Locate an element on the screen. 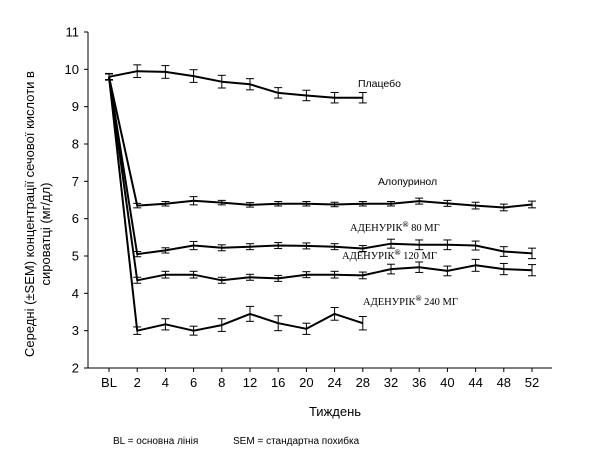  series-label-3: АДЕНУРІК® 120 МГ is located at coordinates (389, 255).